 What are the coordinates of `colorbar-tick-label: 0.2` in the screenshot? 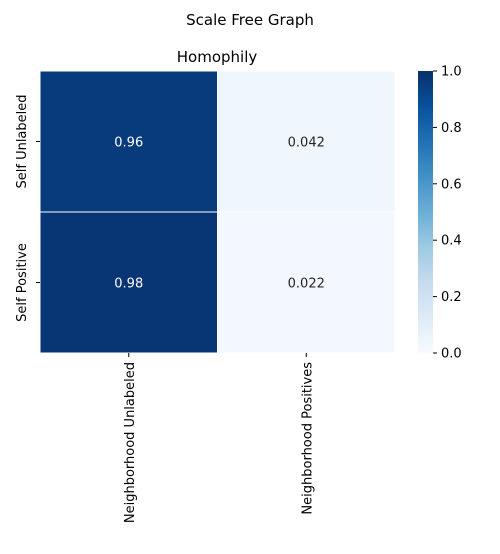 It's located at (451, 297).